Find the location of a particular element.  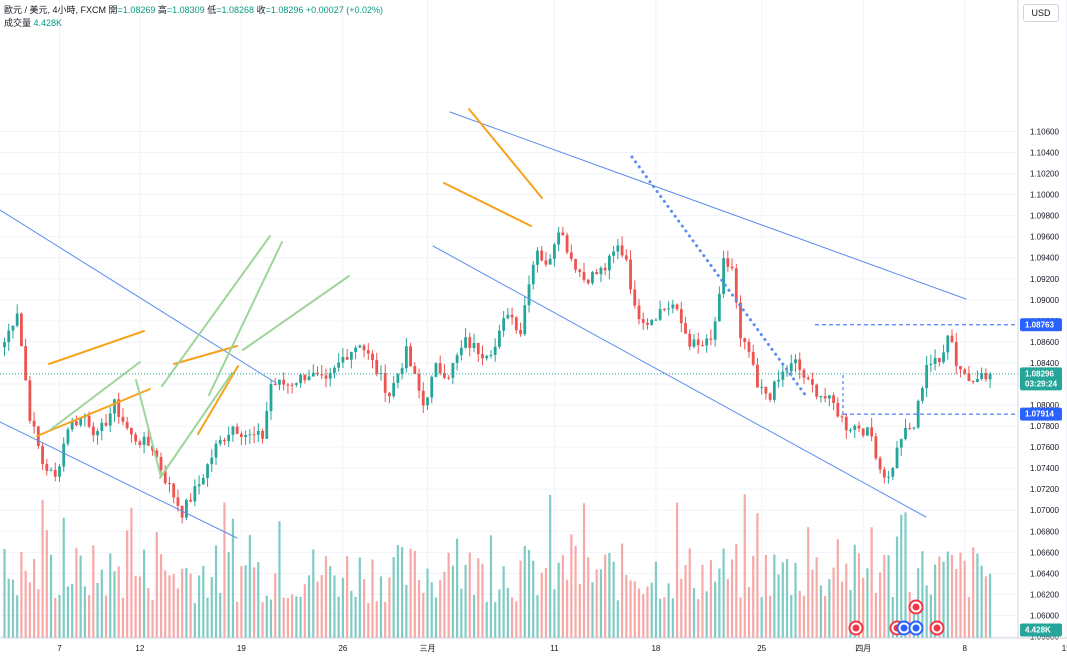

price-tick-label: 1.07600 is located at coordinates (1044, 447).